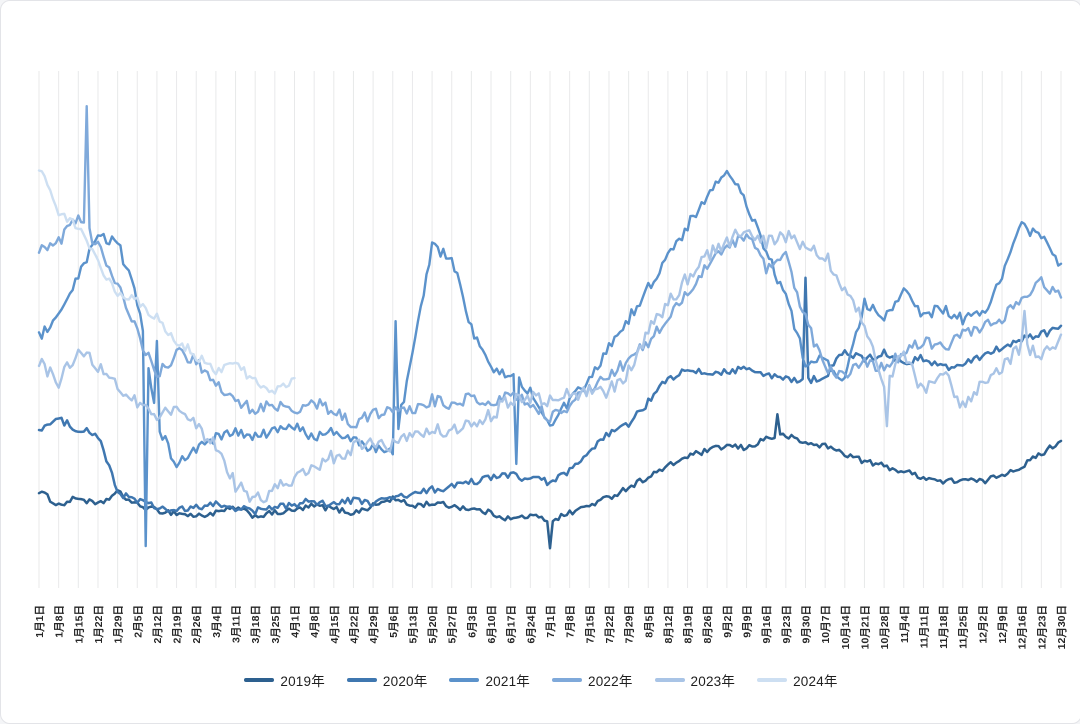  I want to click on x-axis-label: 11月25日, so click(964, 627).